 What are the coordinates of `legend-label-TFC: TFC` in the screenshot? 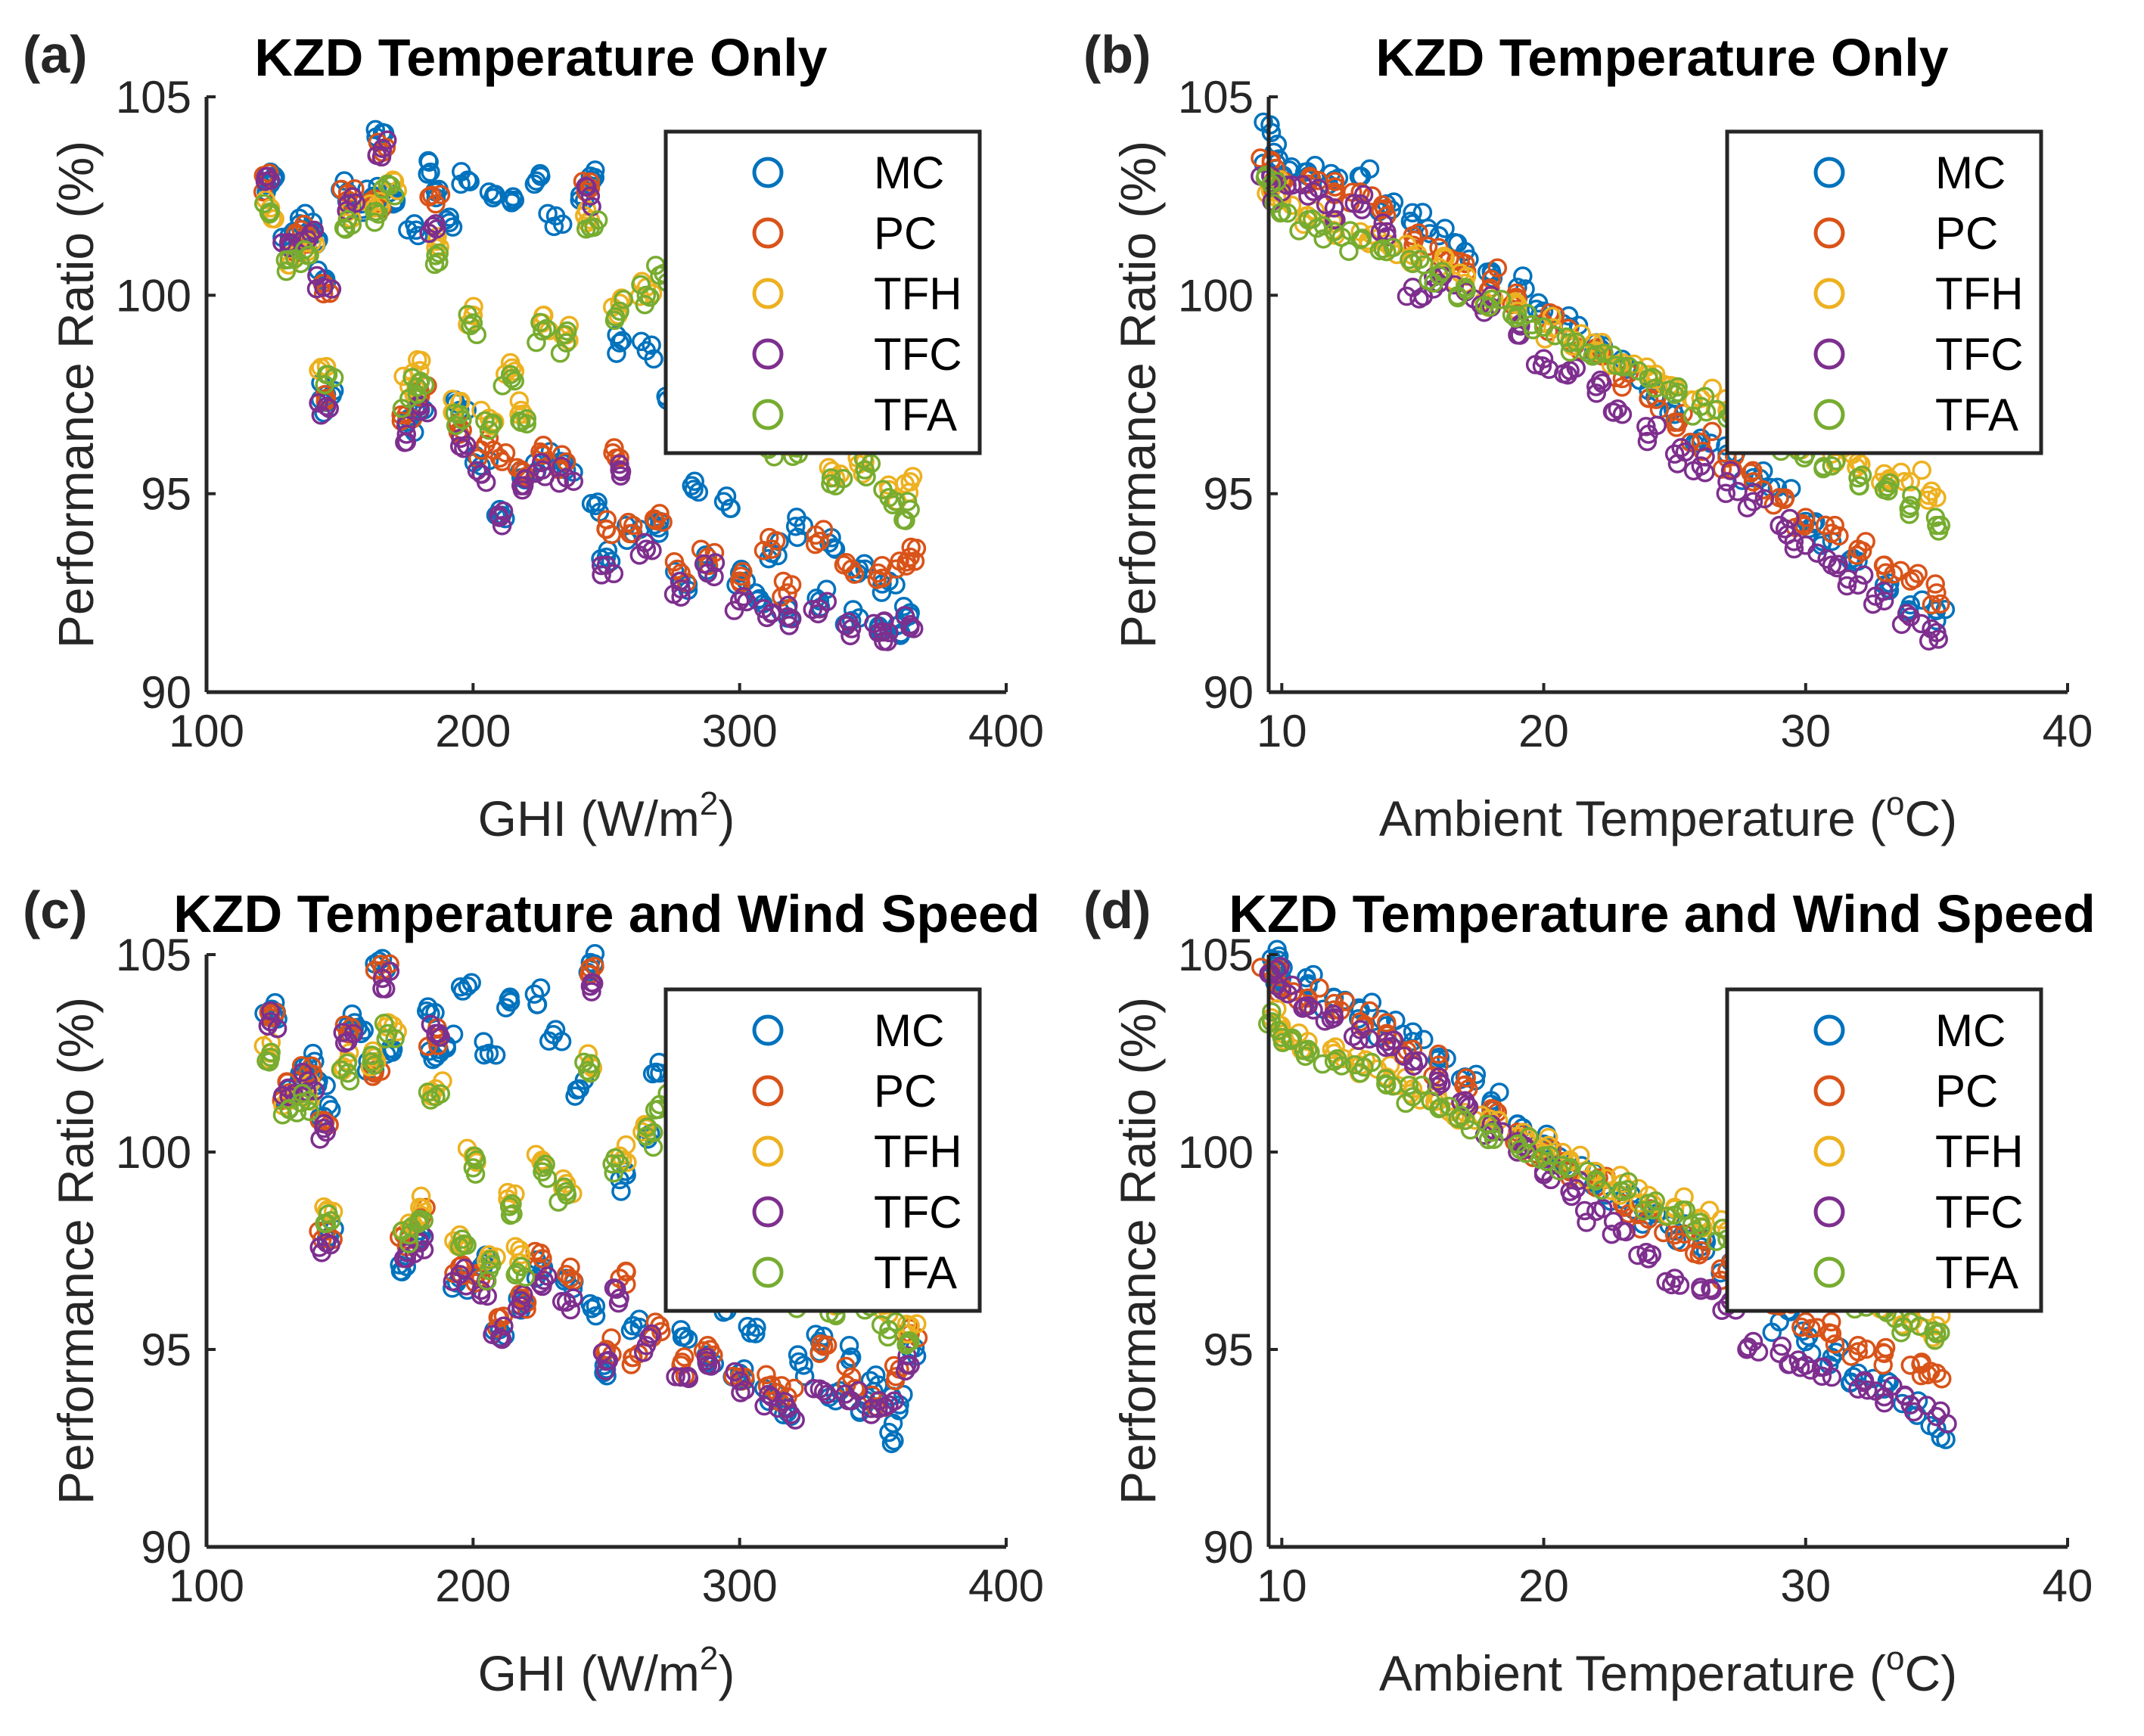 It's located at (918, 354).